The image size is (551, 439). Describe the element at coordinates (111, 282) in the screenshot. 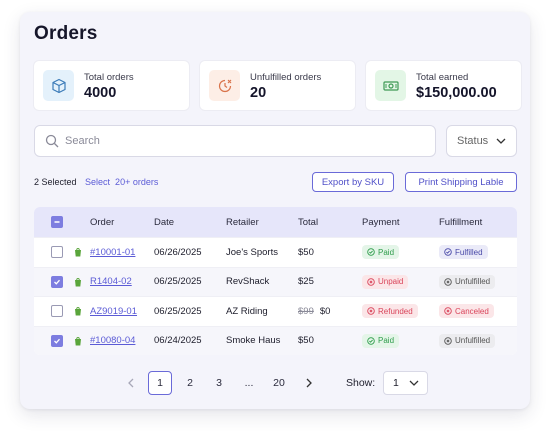

I see `order-link: R1404-02` at that location.